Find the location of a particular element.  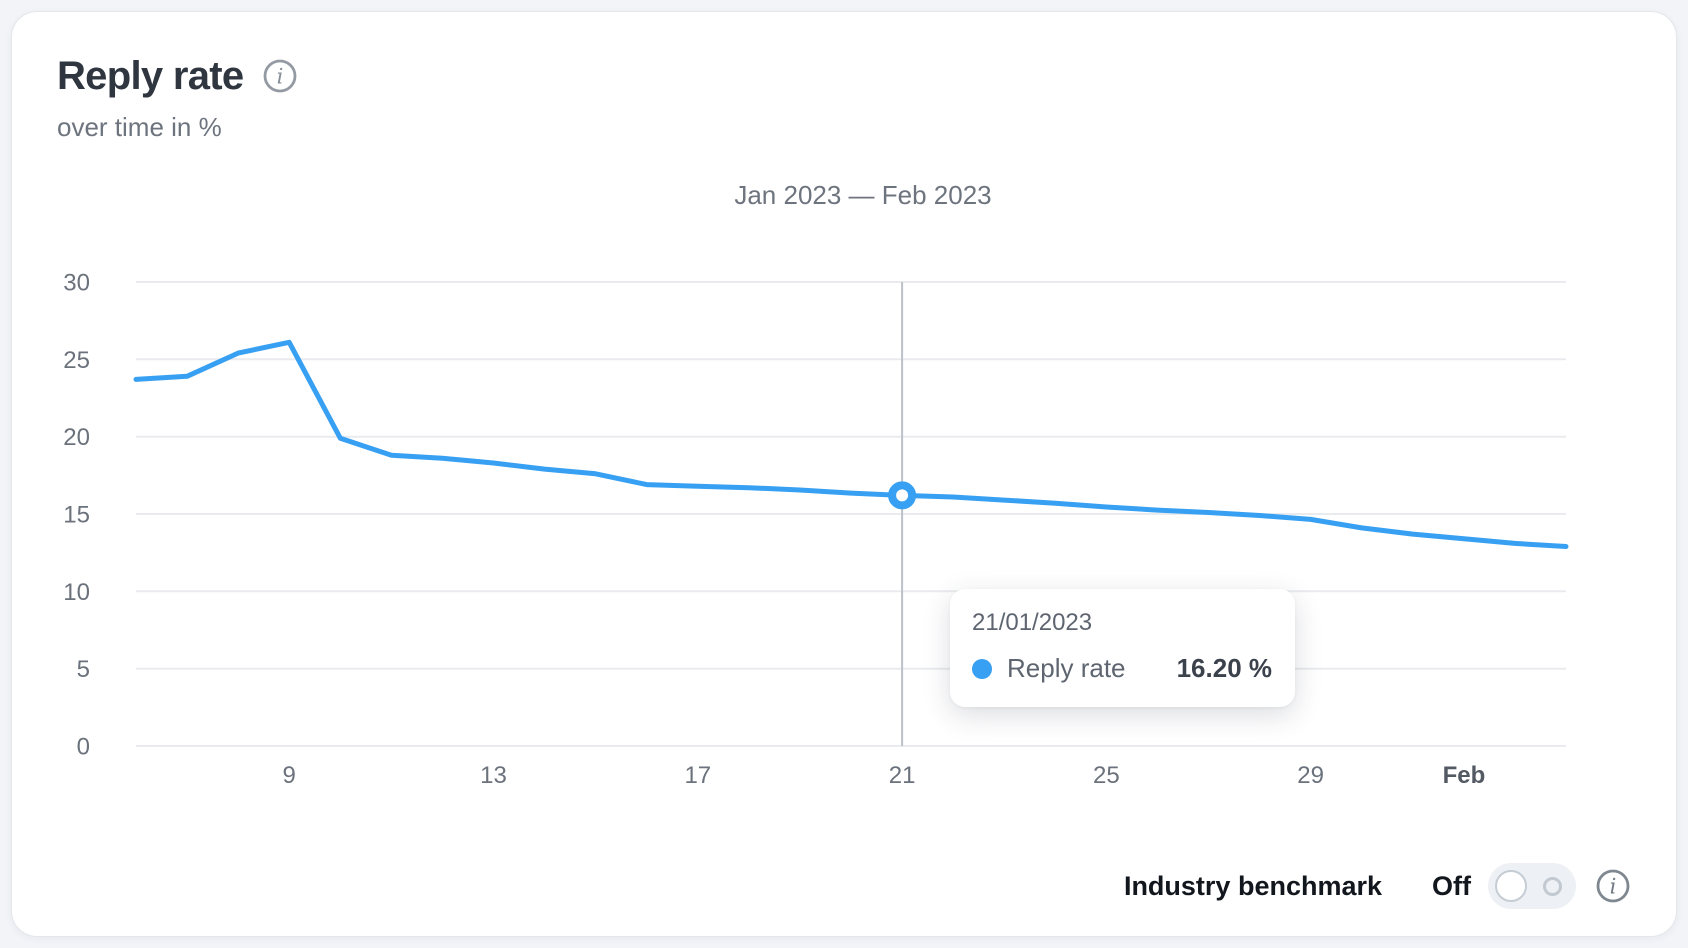

benchmark-info-icon: i is located at coordinates (1613, 886).